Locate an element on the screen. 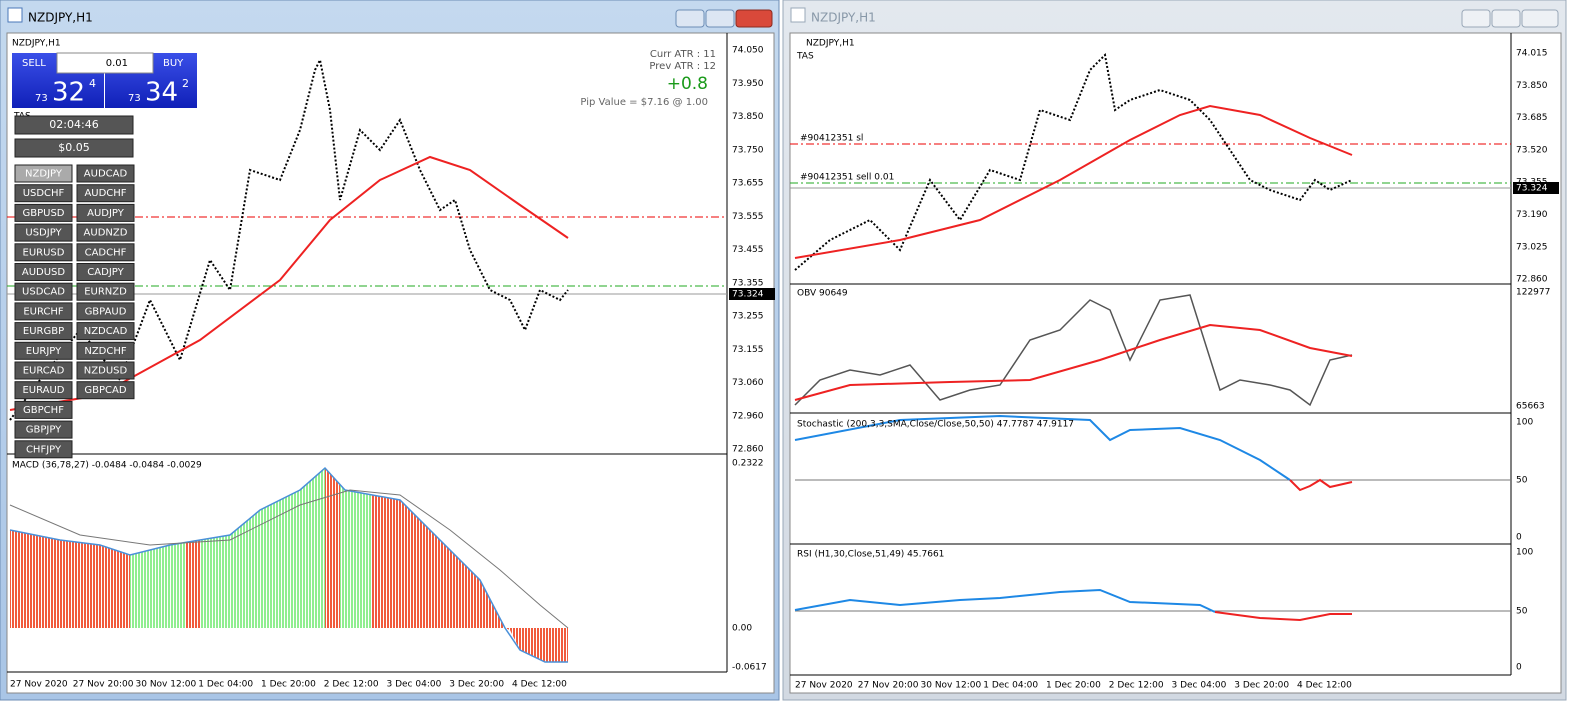 The height and width of the screenshot is (713, 1595). sell-label: SELL is located at coordinates (34, 63).